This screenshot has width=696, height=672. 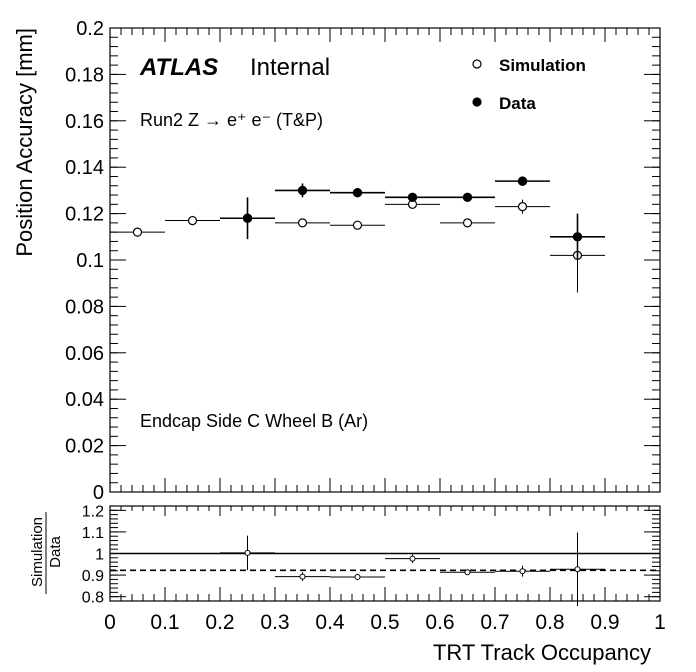 I want to click on main-y-tick-label: 0.14, so click(x=84, y=168).